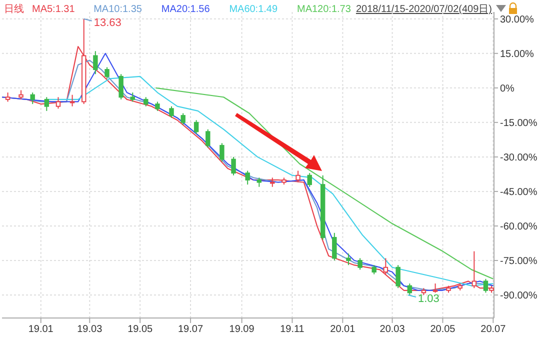 Image resolution: width=554 pixels, height=338 pixels. Describe the element at coordinates (424, 9) in the screenshot. I see `chart-subtitle: 2018/11/15-2020/07/02(409日)` at that location.